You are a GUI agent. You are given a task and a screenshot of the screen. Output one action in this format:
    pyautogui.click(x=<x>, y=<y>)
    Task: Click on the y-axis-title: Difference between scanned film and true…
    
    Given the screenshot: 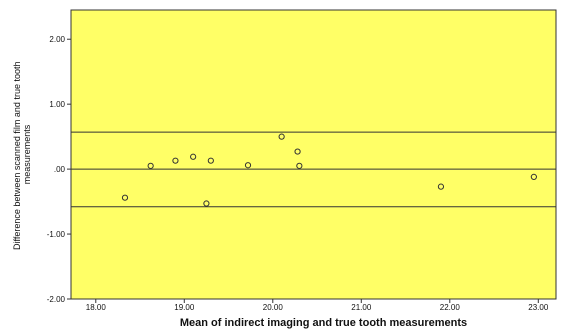 What is the action you would take?
    pyautogui.click(x=22, y=154)
    